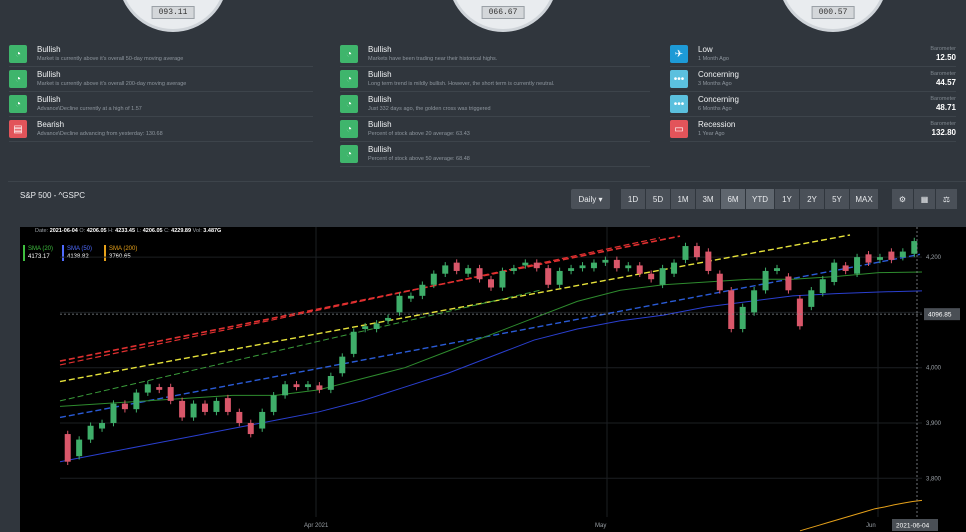 The width and height of the screenshot is (966, 532). I want to click on gauge-value: 066.67, so click(503, 12).